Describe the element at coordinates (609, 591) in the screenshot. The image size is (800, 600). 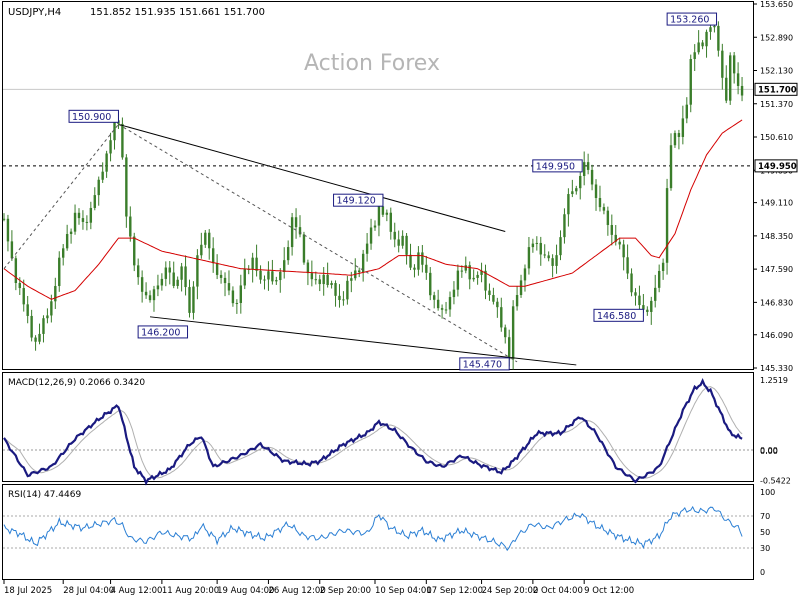
I see `xtick-label: 9 Oct 12:00` at that location.